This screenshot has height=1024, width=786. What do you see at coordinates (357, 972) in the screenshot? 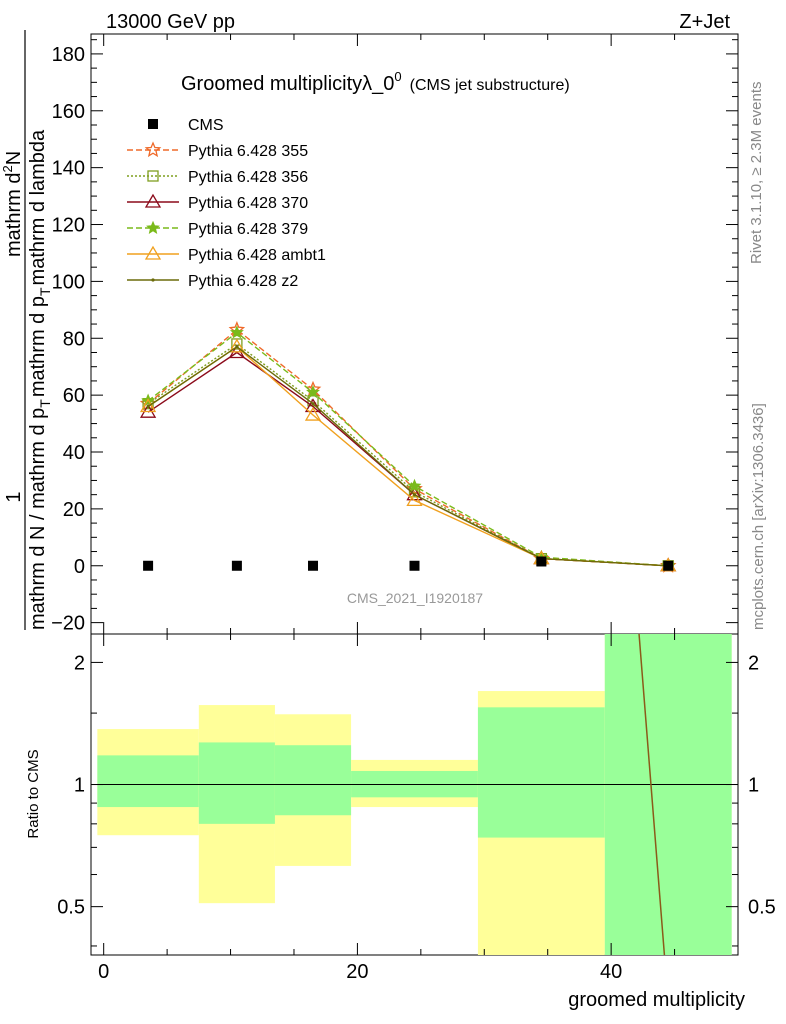
I see `x-tick-label: 20` at bounding box center [357, 972].